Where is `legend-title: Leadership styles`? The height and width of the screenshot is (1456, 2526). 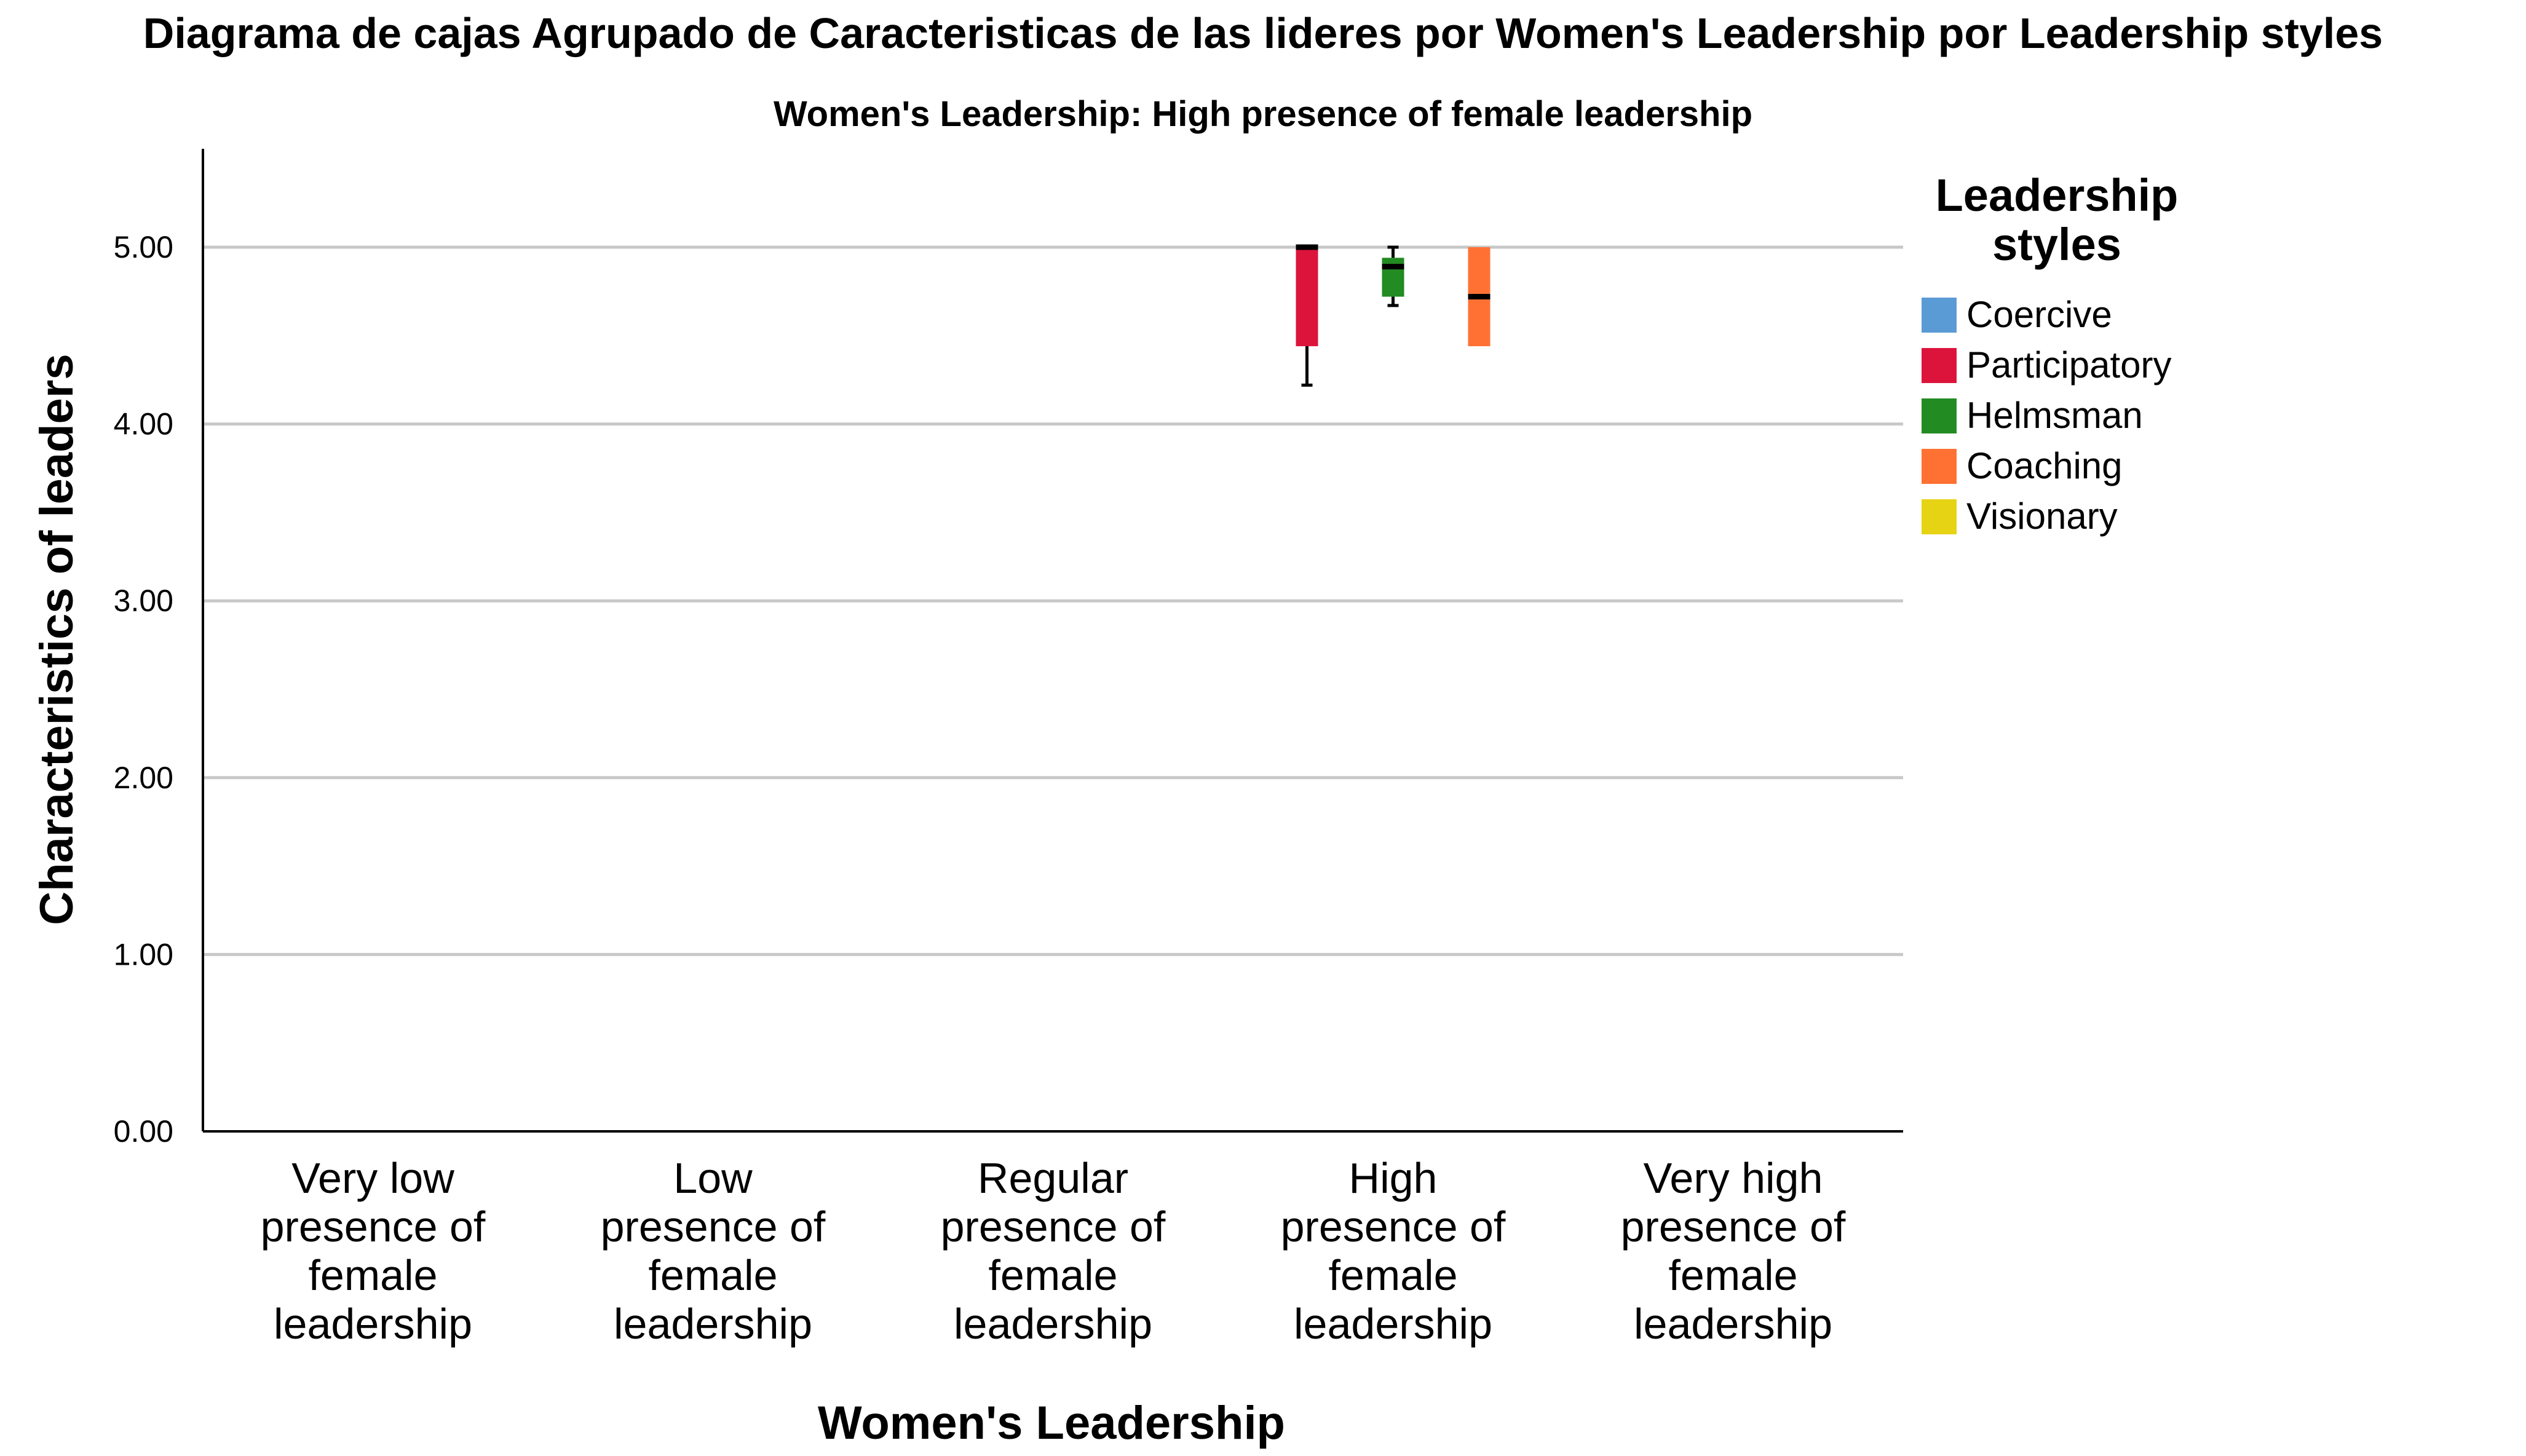 legend-title: Leadership styles is located at coordinates (2057, 220).